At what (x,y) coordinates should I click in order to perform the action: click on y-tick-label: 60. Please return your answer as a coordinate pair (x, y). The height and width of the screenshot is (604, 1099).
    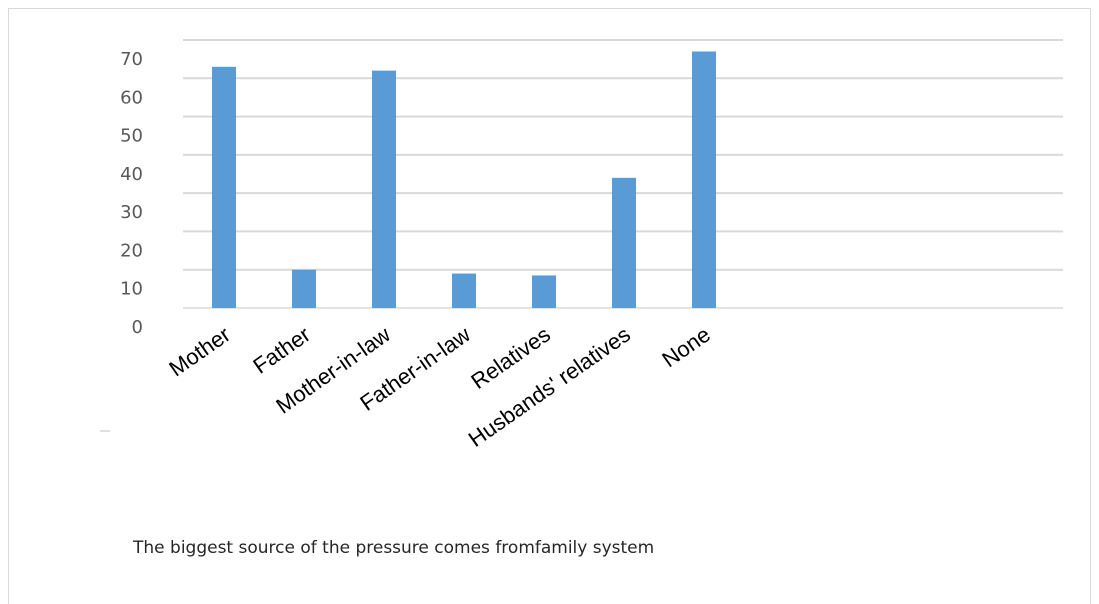
    Looking at the image, I should click on (131, 97).